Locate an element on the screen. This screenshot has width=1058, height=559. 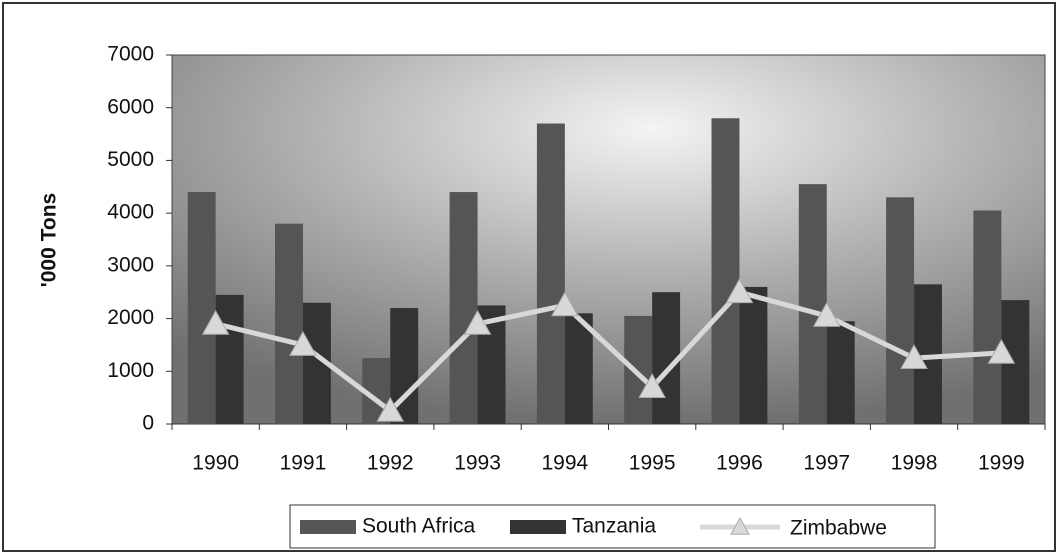
x-tick-label: 1990 is located at coordinates (215, 463).